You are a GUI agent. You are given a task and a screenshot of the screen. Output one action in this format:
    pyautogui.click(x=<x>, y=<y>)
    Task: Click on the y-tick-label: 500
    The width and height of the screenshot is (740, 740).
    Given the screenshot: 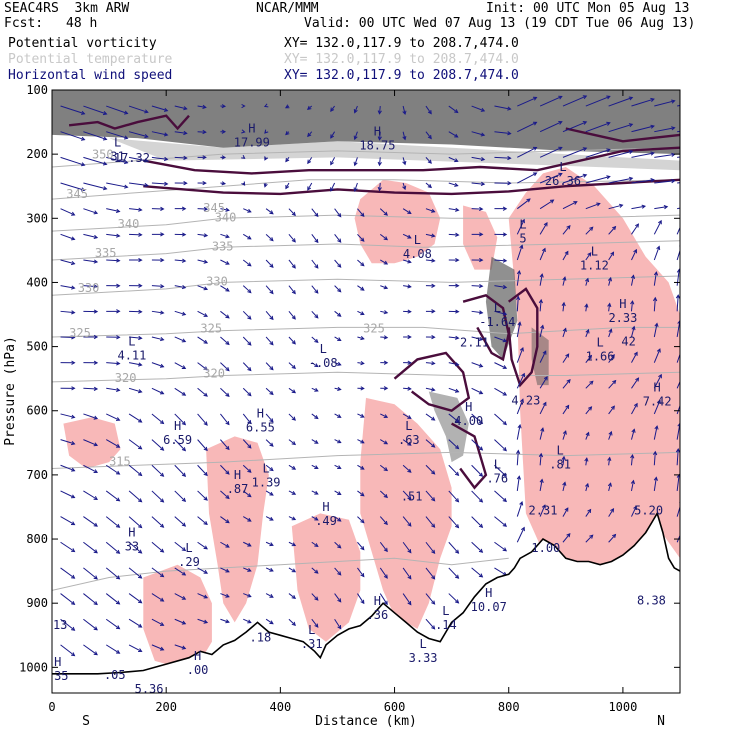 What is the action you would take?
    pyautogui.click(x=37, y=347)
    